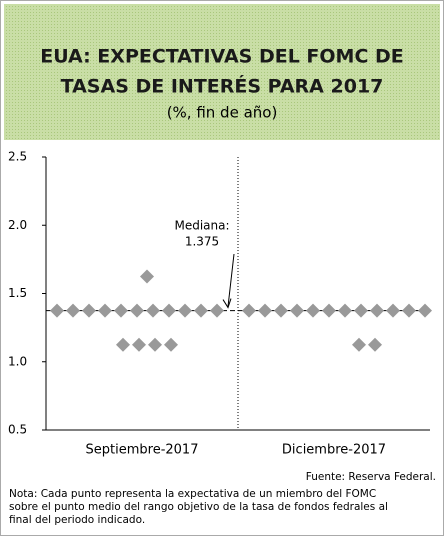 The width and height of the screenshot is (444, 536). I want to click on annotation: 1.375, so click(202, 242).